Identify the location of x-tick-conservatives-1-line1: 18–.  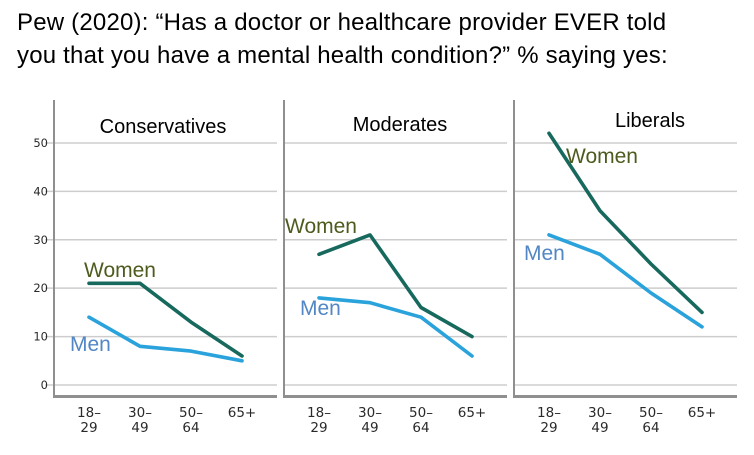
(89, 413).